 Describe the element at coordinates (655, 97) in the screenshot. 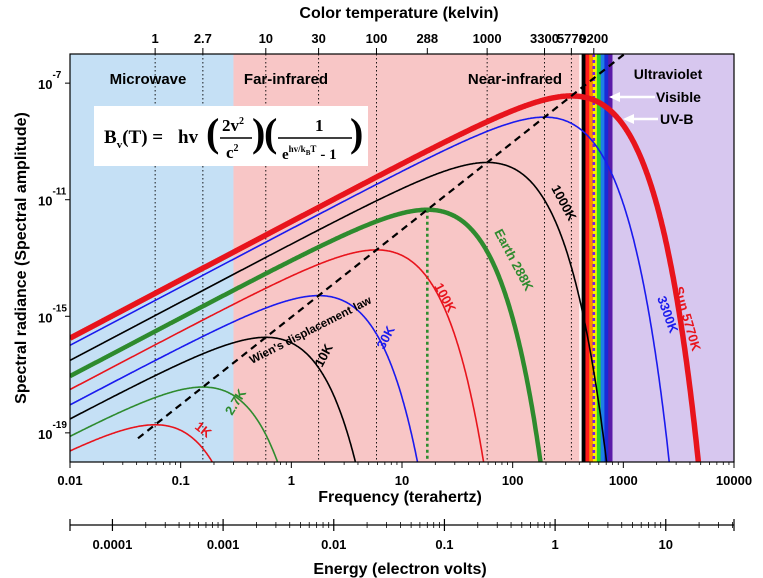

I see `visible-annotation: Visible` at that location.